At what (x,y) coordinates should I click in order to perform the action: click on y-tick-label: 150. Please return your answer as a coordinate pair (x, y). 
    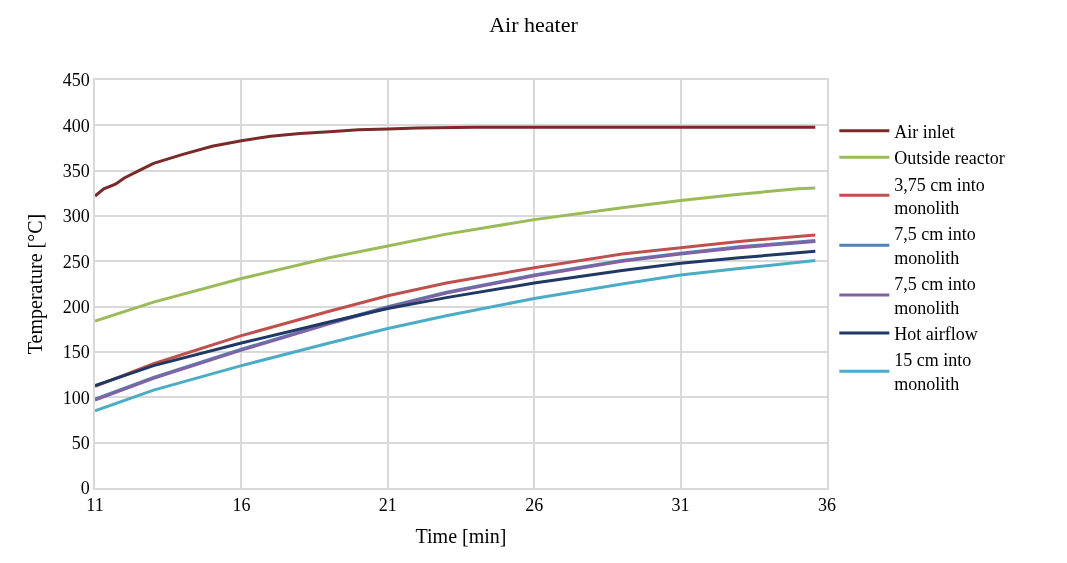
    Looking at the image, I should click on (76, 352).